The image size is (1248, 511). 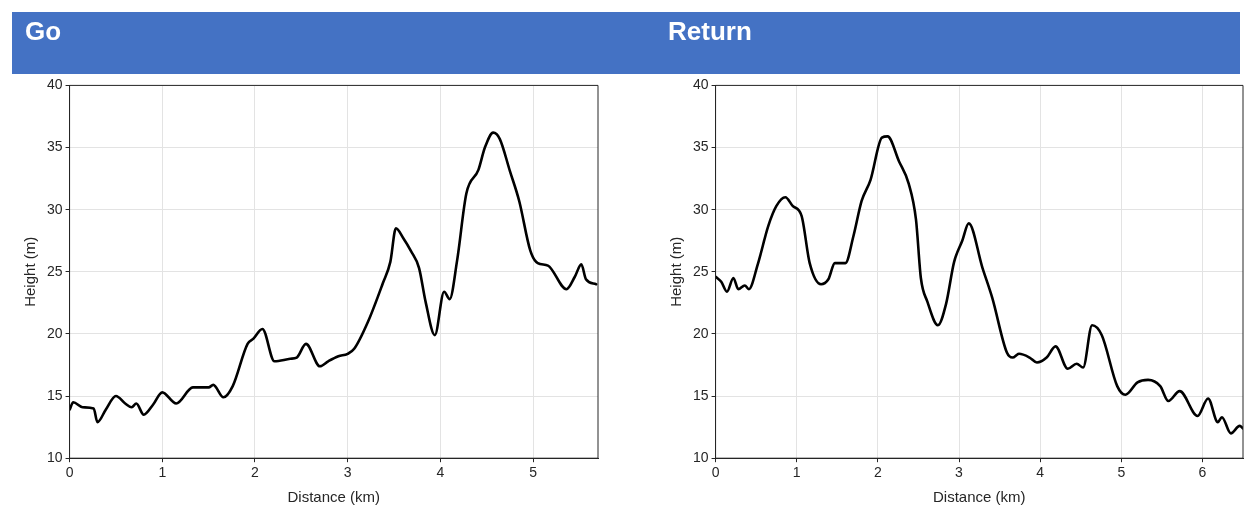 I want to click on chart-title: Return, so click(x=710, y=31).